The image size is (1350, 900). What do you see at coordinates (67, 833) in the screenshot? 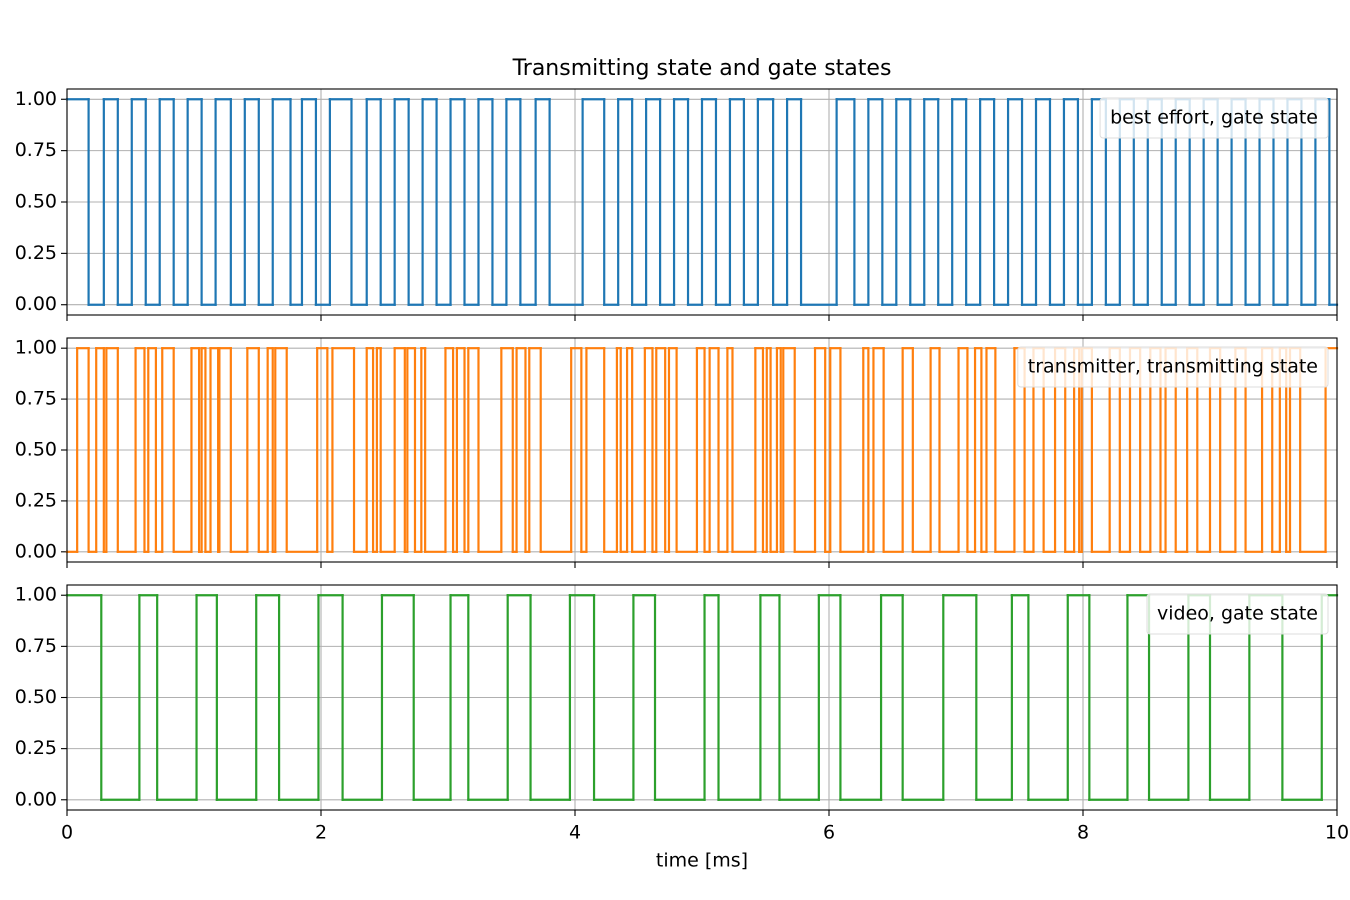
I see `x-tick-label: 0` at bounding box center [67, 833].